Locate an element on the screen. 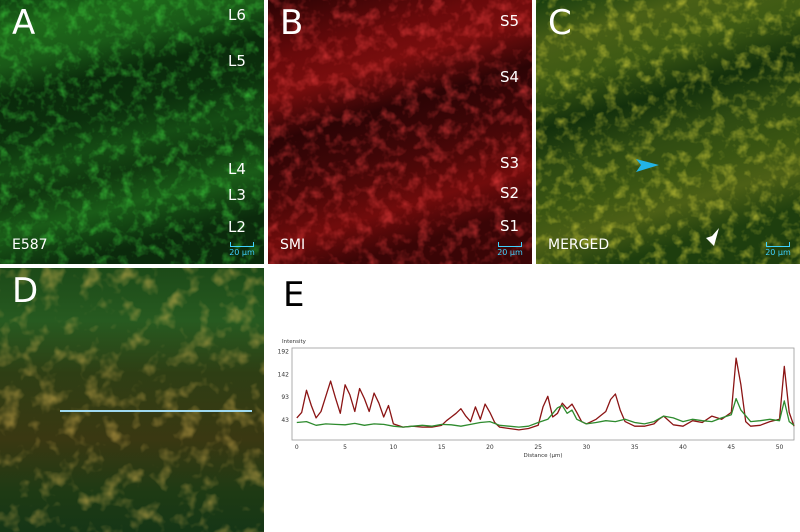  y-tick-label: 142 is located at coordinates (284, 375).